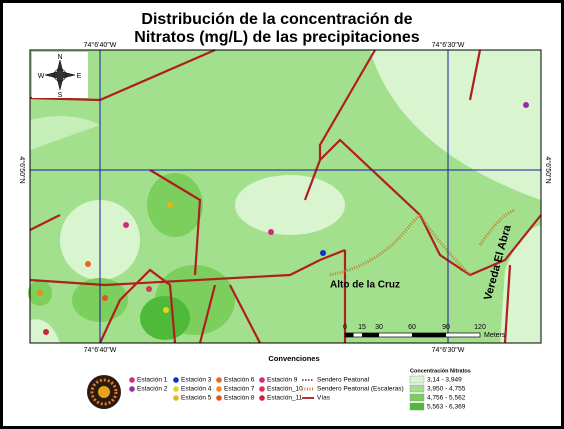 This screenshot has height=429, width=564. I want to click on legend-class: 4,756 - 5,562, so click(446, 398).